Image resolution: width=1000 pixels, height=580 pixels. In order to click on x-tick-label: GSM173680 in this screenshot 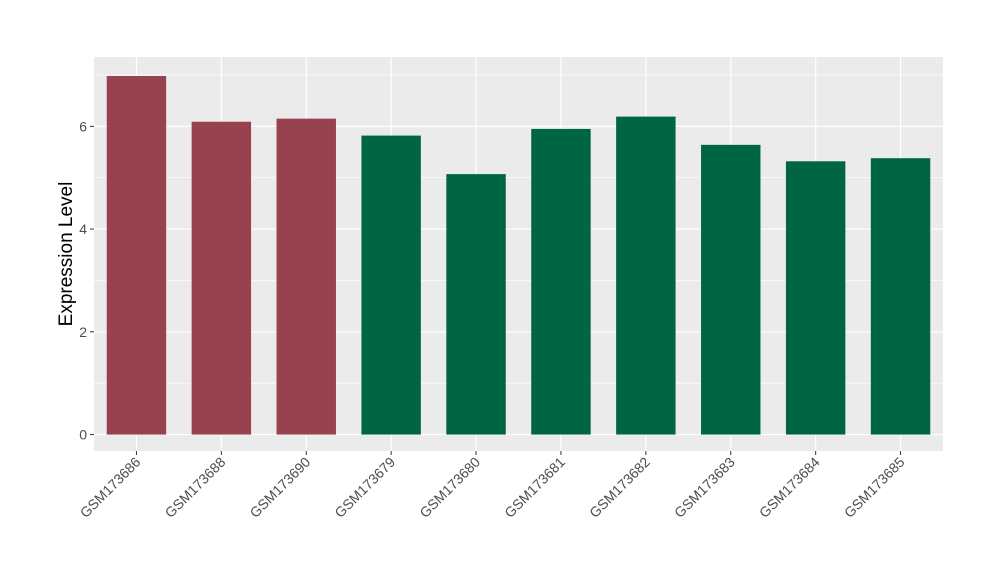, I will do `click(449, 487)`.